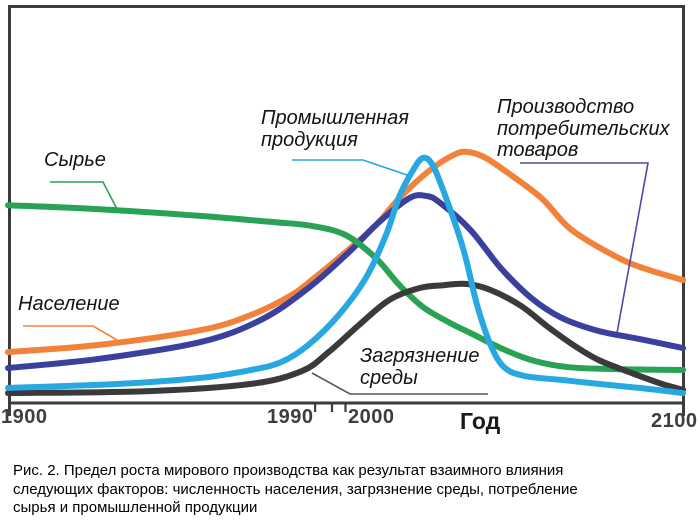  Describe the element at coordinates (70, 333) in the screenshot. I see `leader-Население` at that location.